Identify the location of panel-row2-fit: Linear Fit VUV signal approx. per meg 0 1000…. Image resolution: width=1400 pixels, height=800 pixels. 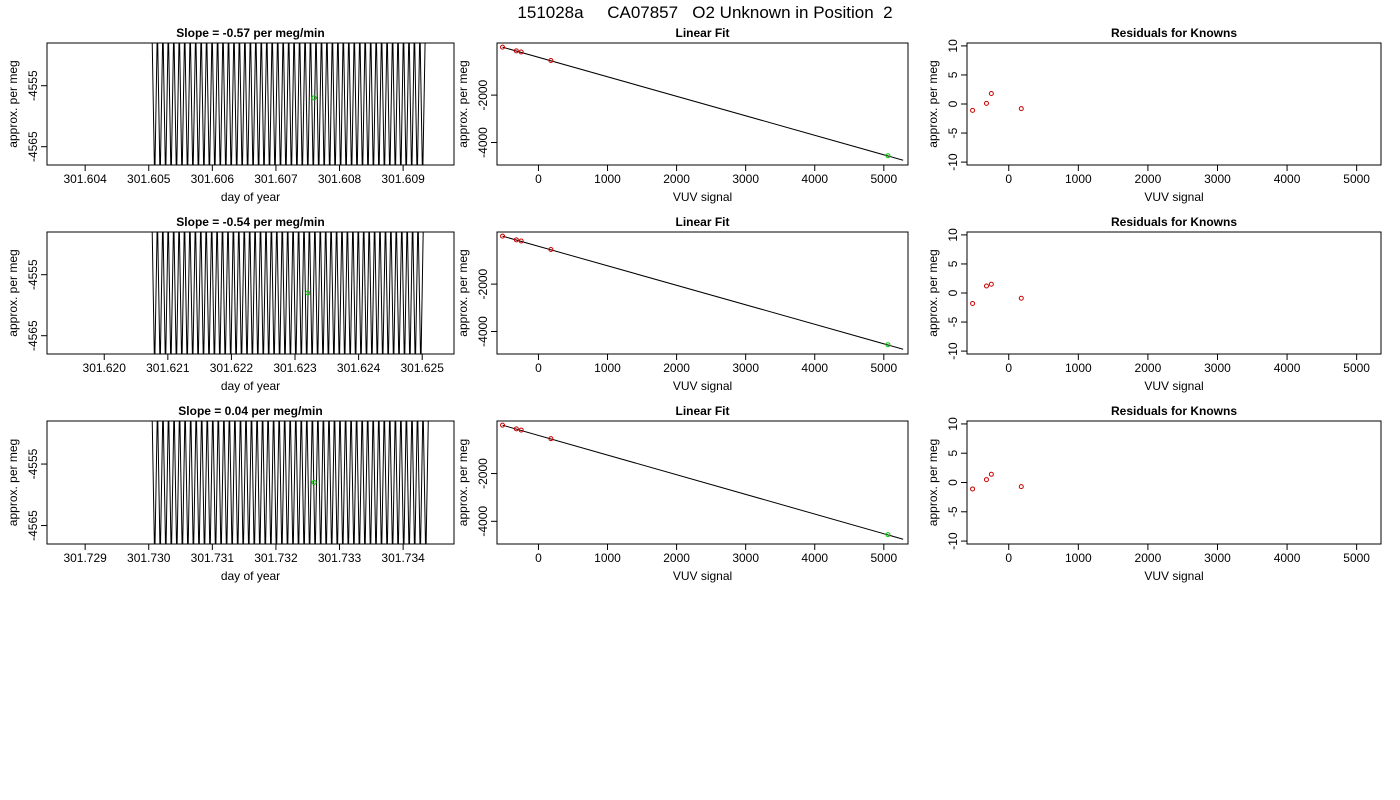
(682, 304).